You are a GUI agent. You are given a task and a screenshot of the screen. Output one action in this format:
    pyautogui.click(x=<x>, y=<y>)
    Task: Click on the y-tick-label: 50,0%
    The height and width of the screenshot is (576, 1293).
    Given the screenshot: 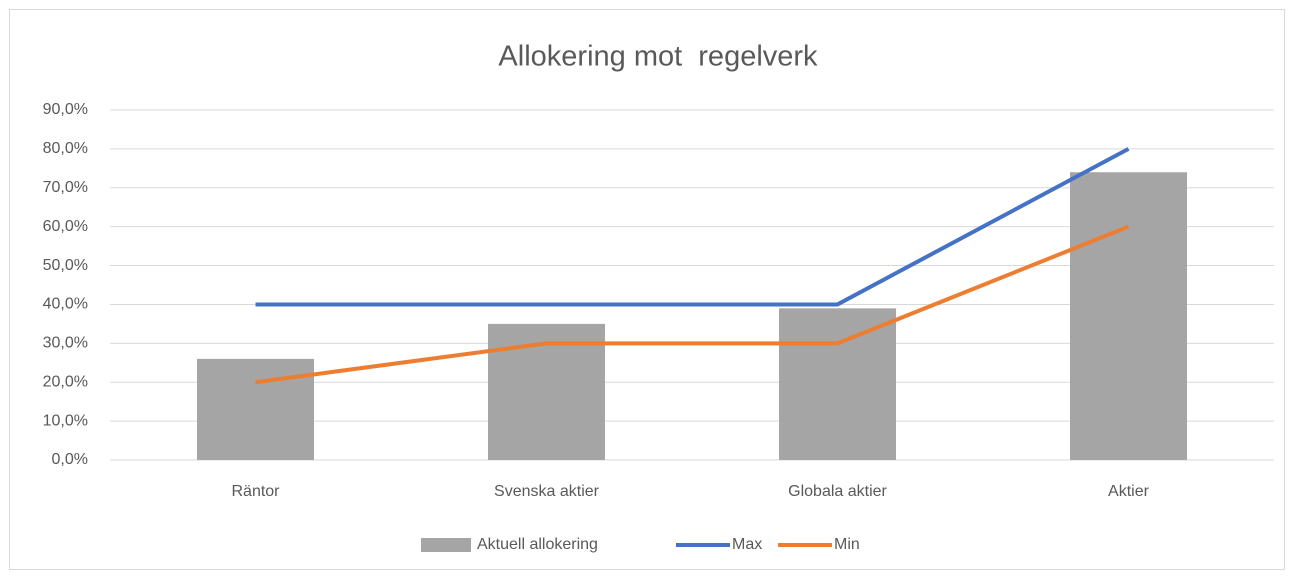 What is the action you would take?
    pyautogui.click(x=65, y=265)
    